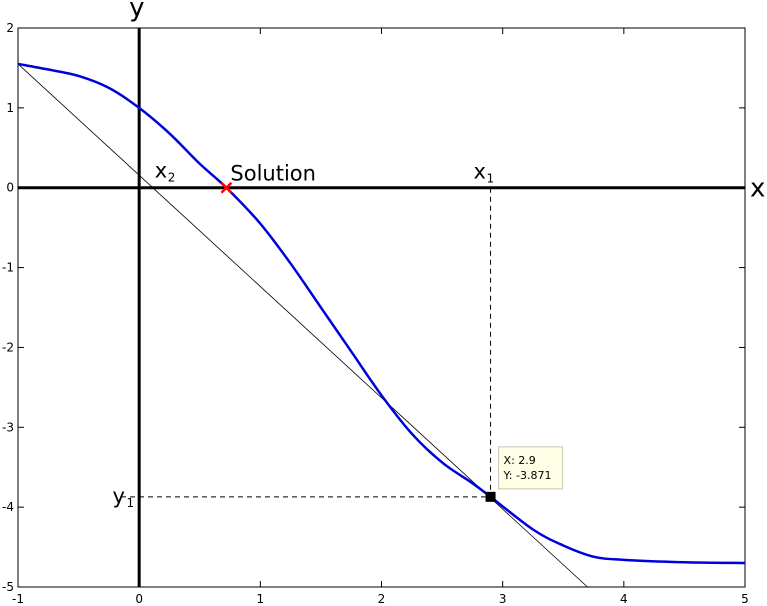  I want to click on y-tick-label: -2, so click(8, 347).